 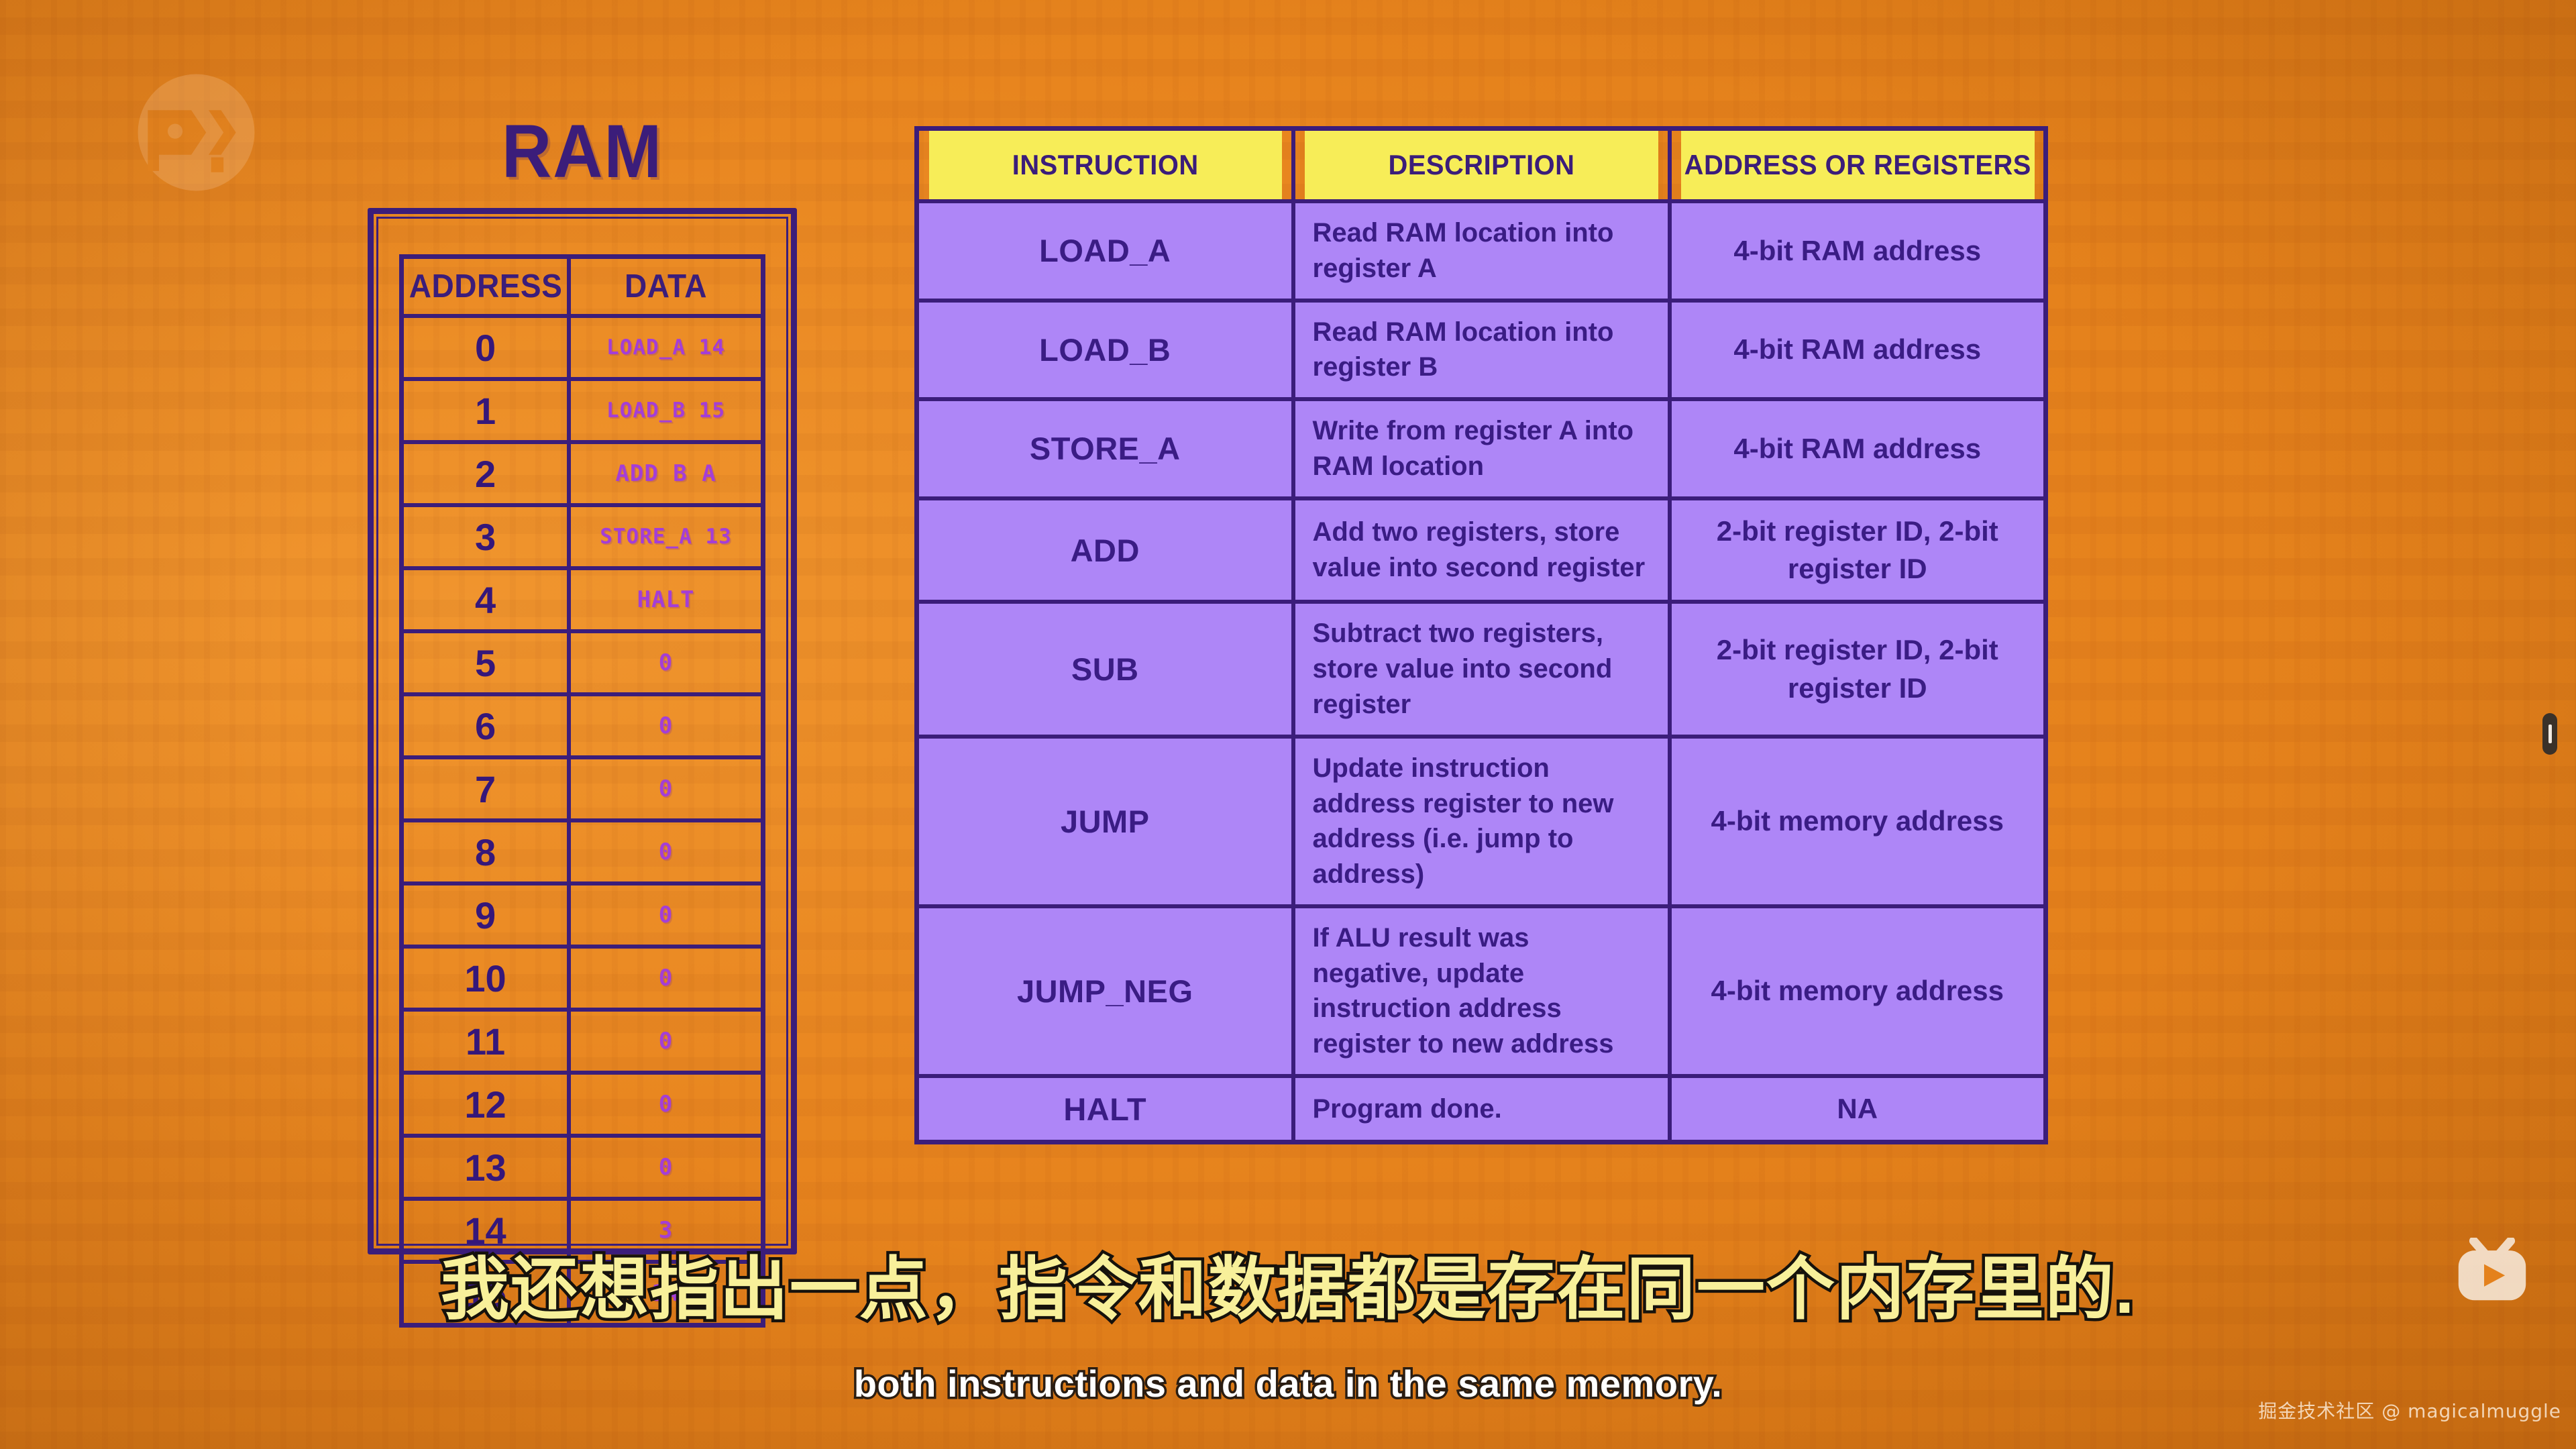 I want to click on ram-row: 15 14, so click(x=582, y=1294).